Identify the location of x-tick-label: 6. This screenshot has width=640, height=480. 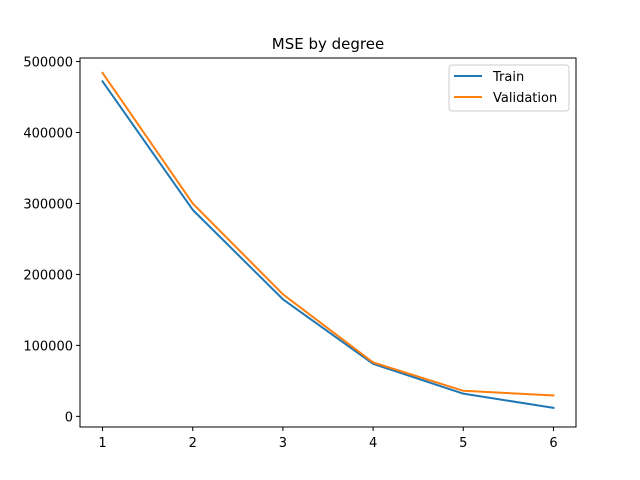
(553, 443).